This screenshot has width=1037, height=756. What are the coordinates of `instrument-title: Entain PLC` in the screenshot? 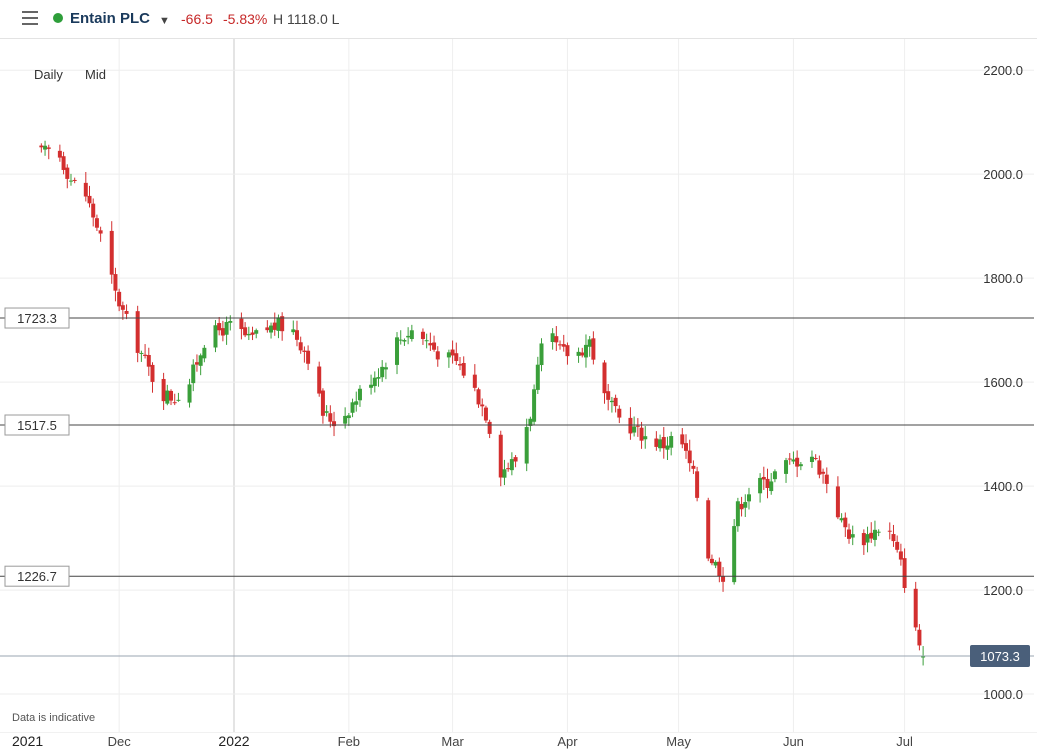 It's located at (110, 18).